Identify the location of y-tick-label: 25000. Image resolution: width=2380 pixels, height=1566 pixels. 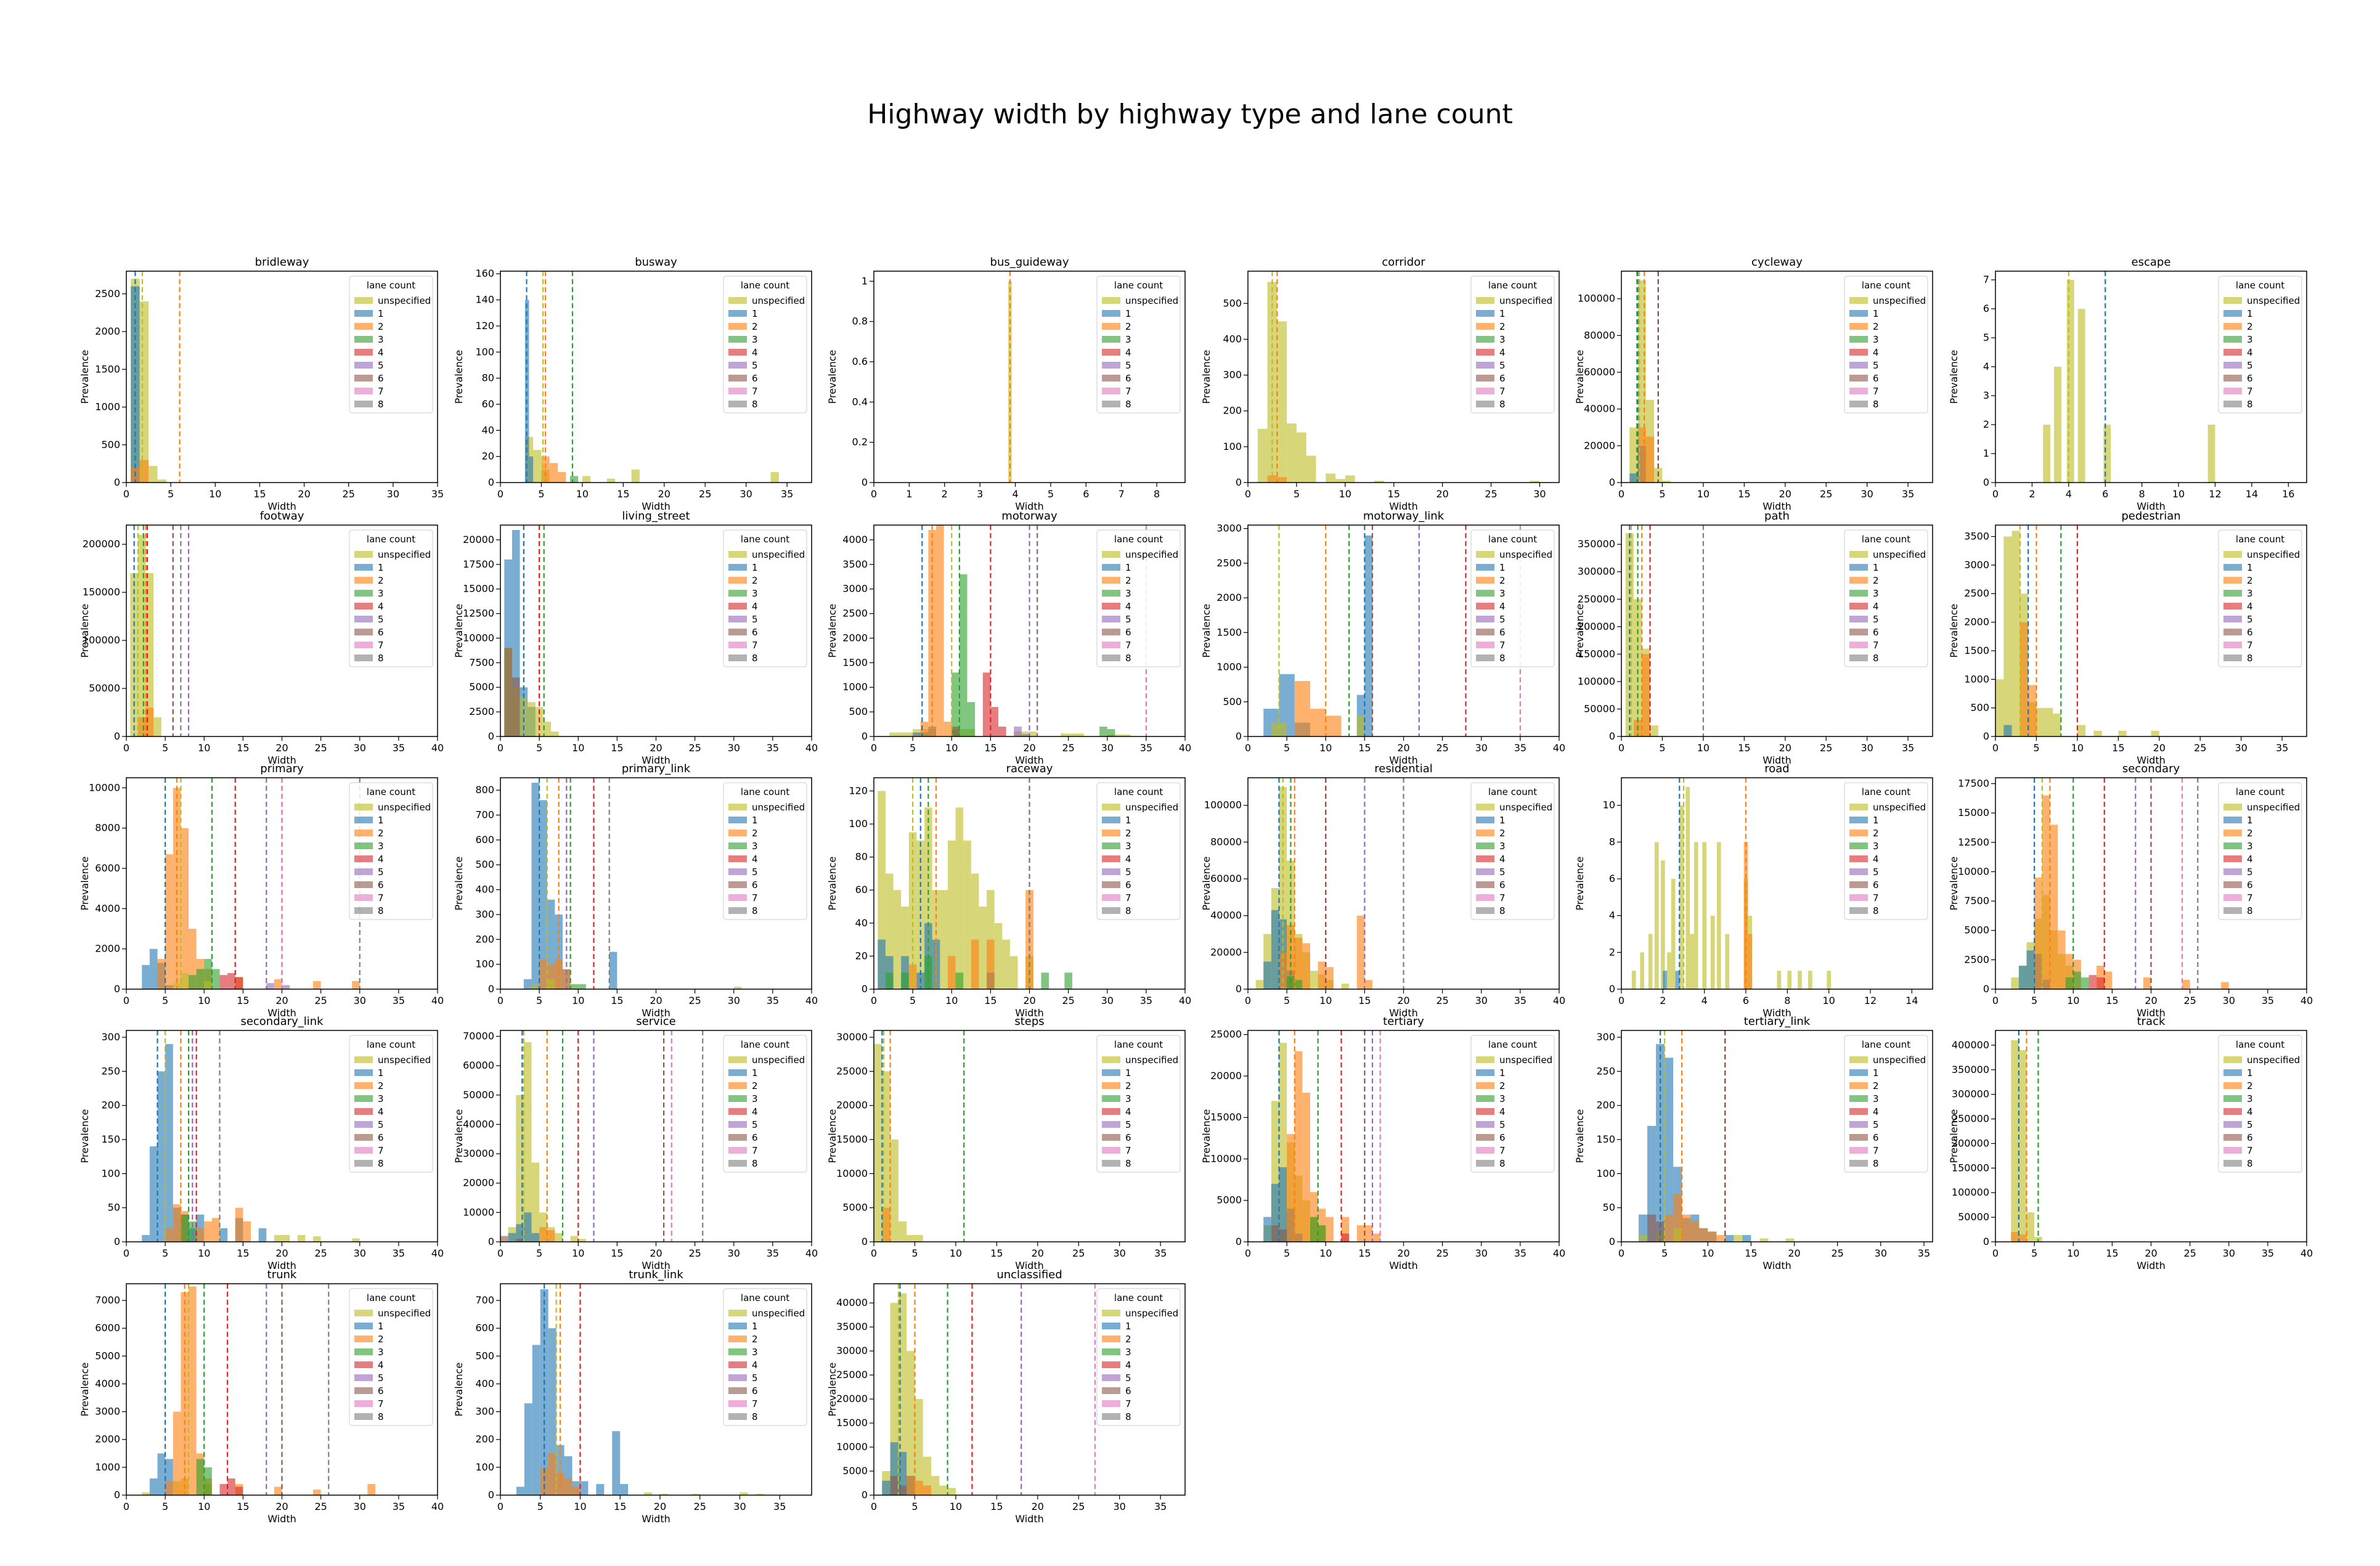
(1226, 1034).